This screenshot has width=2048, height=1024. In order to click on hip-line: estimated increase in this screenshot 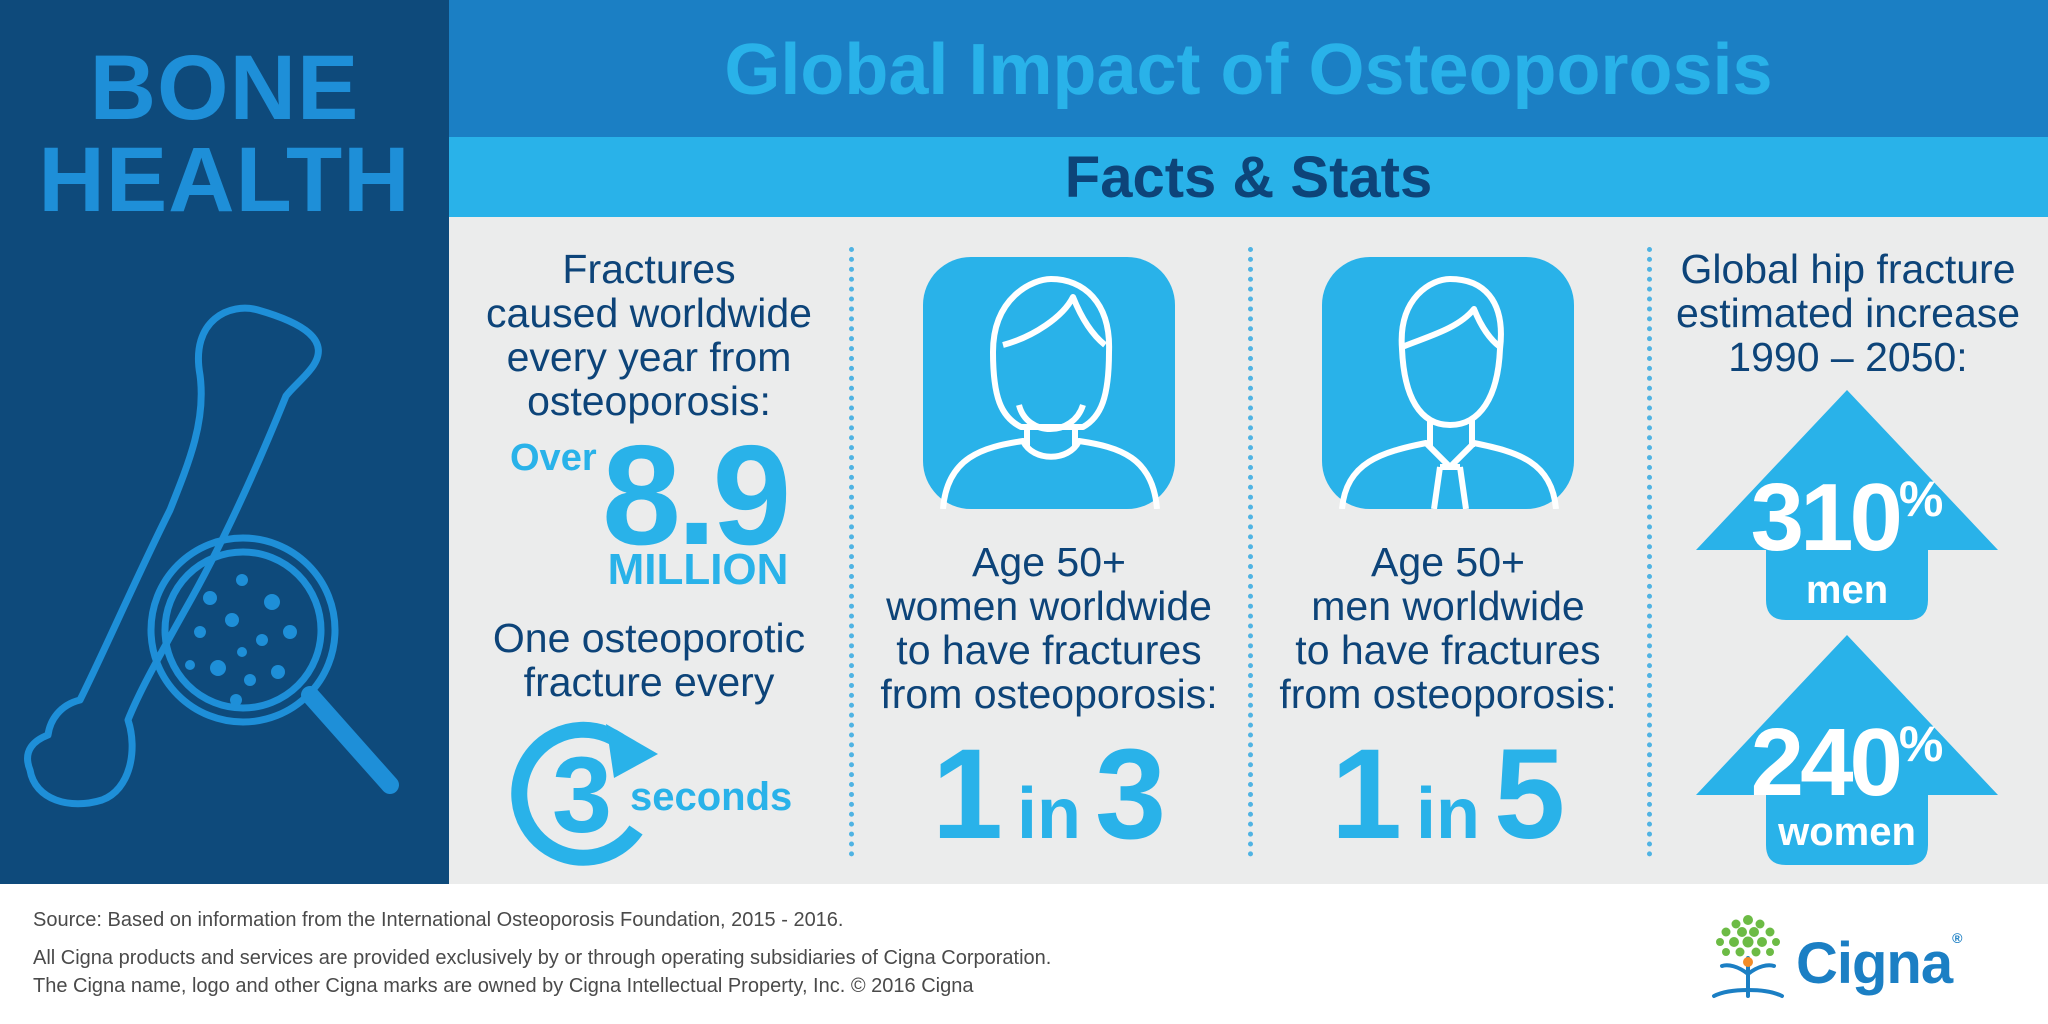, I will do `click(1848, 313)`.